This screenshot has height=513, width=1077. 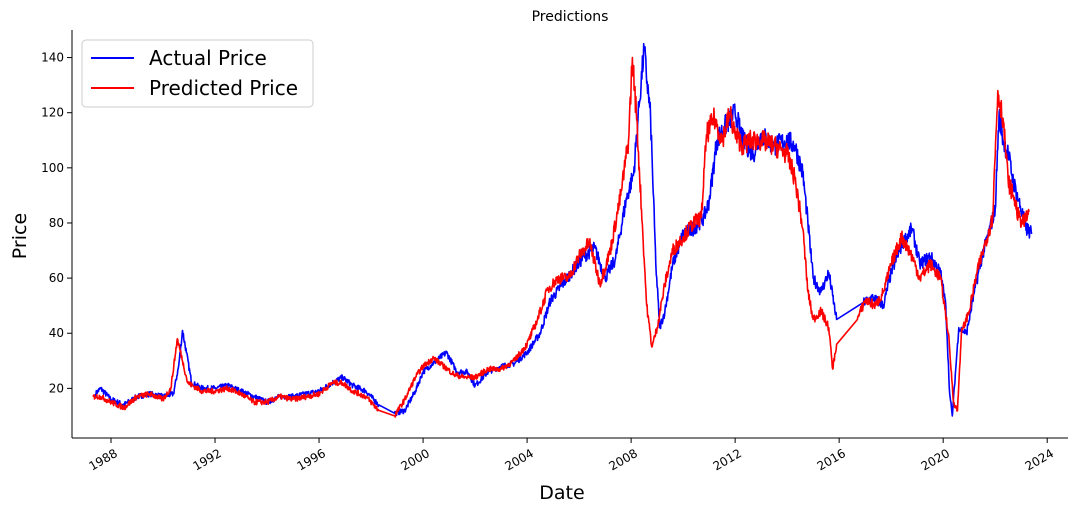 What do you see at coordinates (561, 493) in the screenshot?
I see `x-axis-title: Date` at bounding box center [561, 493].